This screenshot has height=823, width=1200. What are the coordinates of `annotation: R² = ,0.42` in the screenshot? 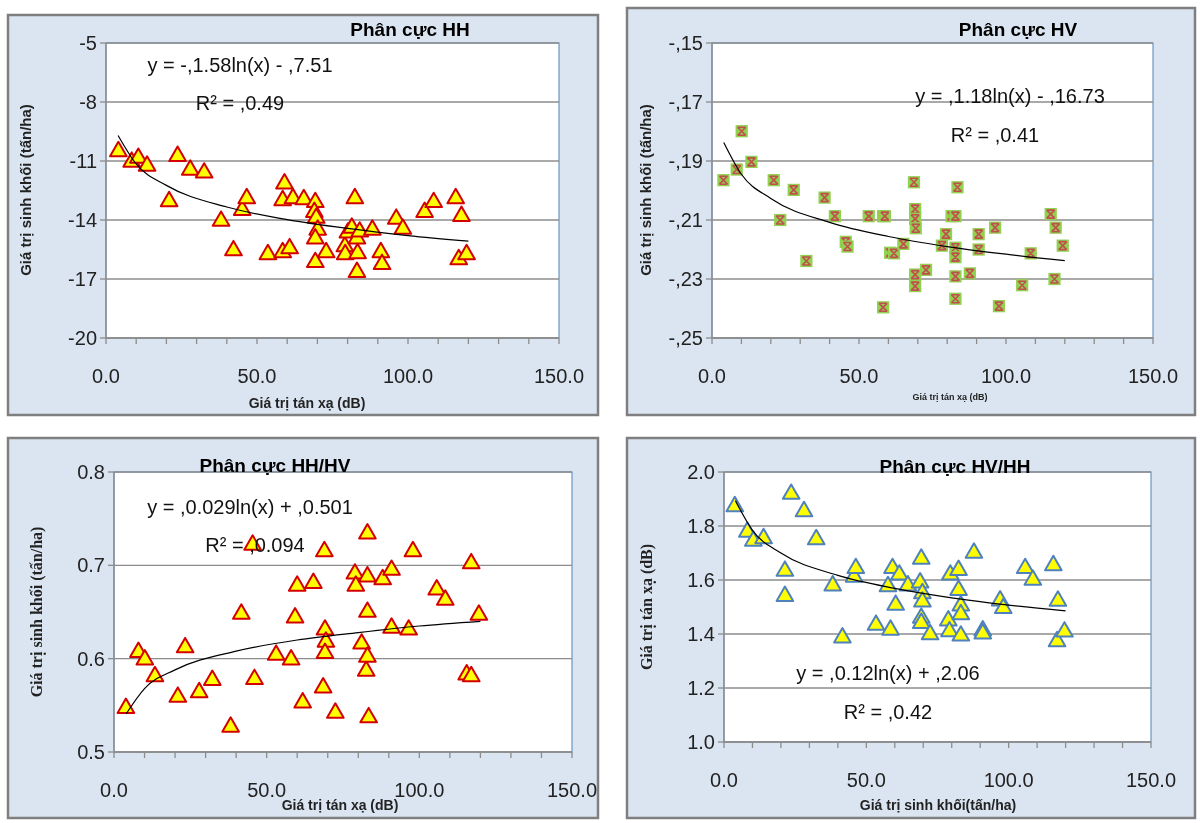 It's located at (888, 712).